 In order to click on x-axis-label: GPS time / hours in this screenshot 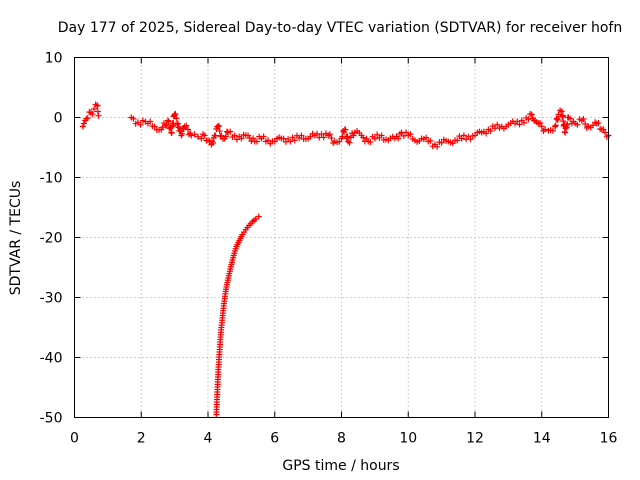, I will do `click(340, 466)`.